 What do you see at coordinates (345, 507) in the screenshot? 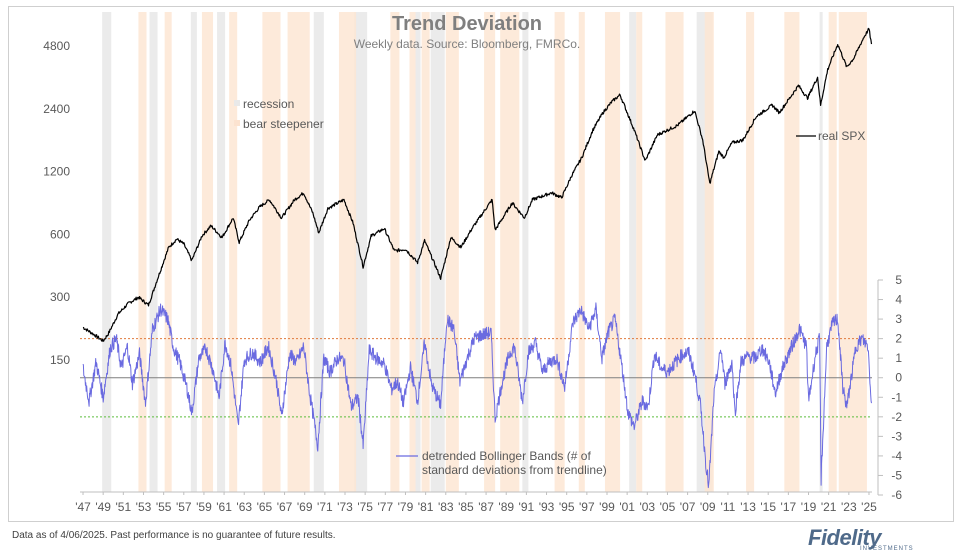
I see `x-tick-label-13: '73` at bounding box center [345, 507].